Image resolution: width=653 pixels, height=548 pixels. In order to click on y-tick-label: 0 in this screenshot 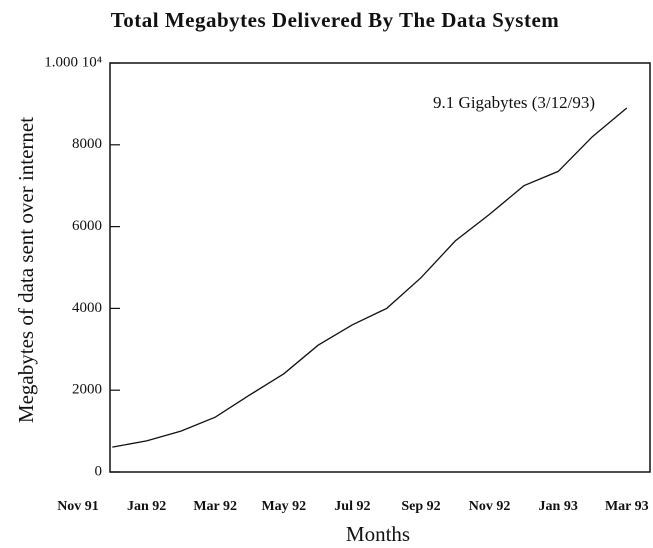, I will do `click(99, 471)`.